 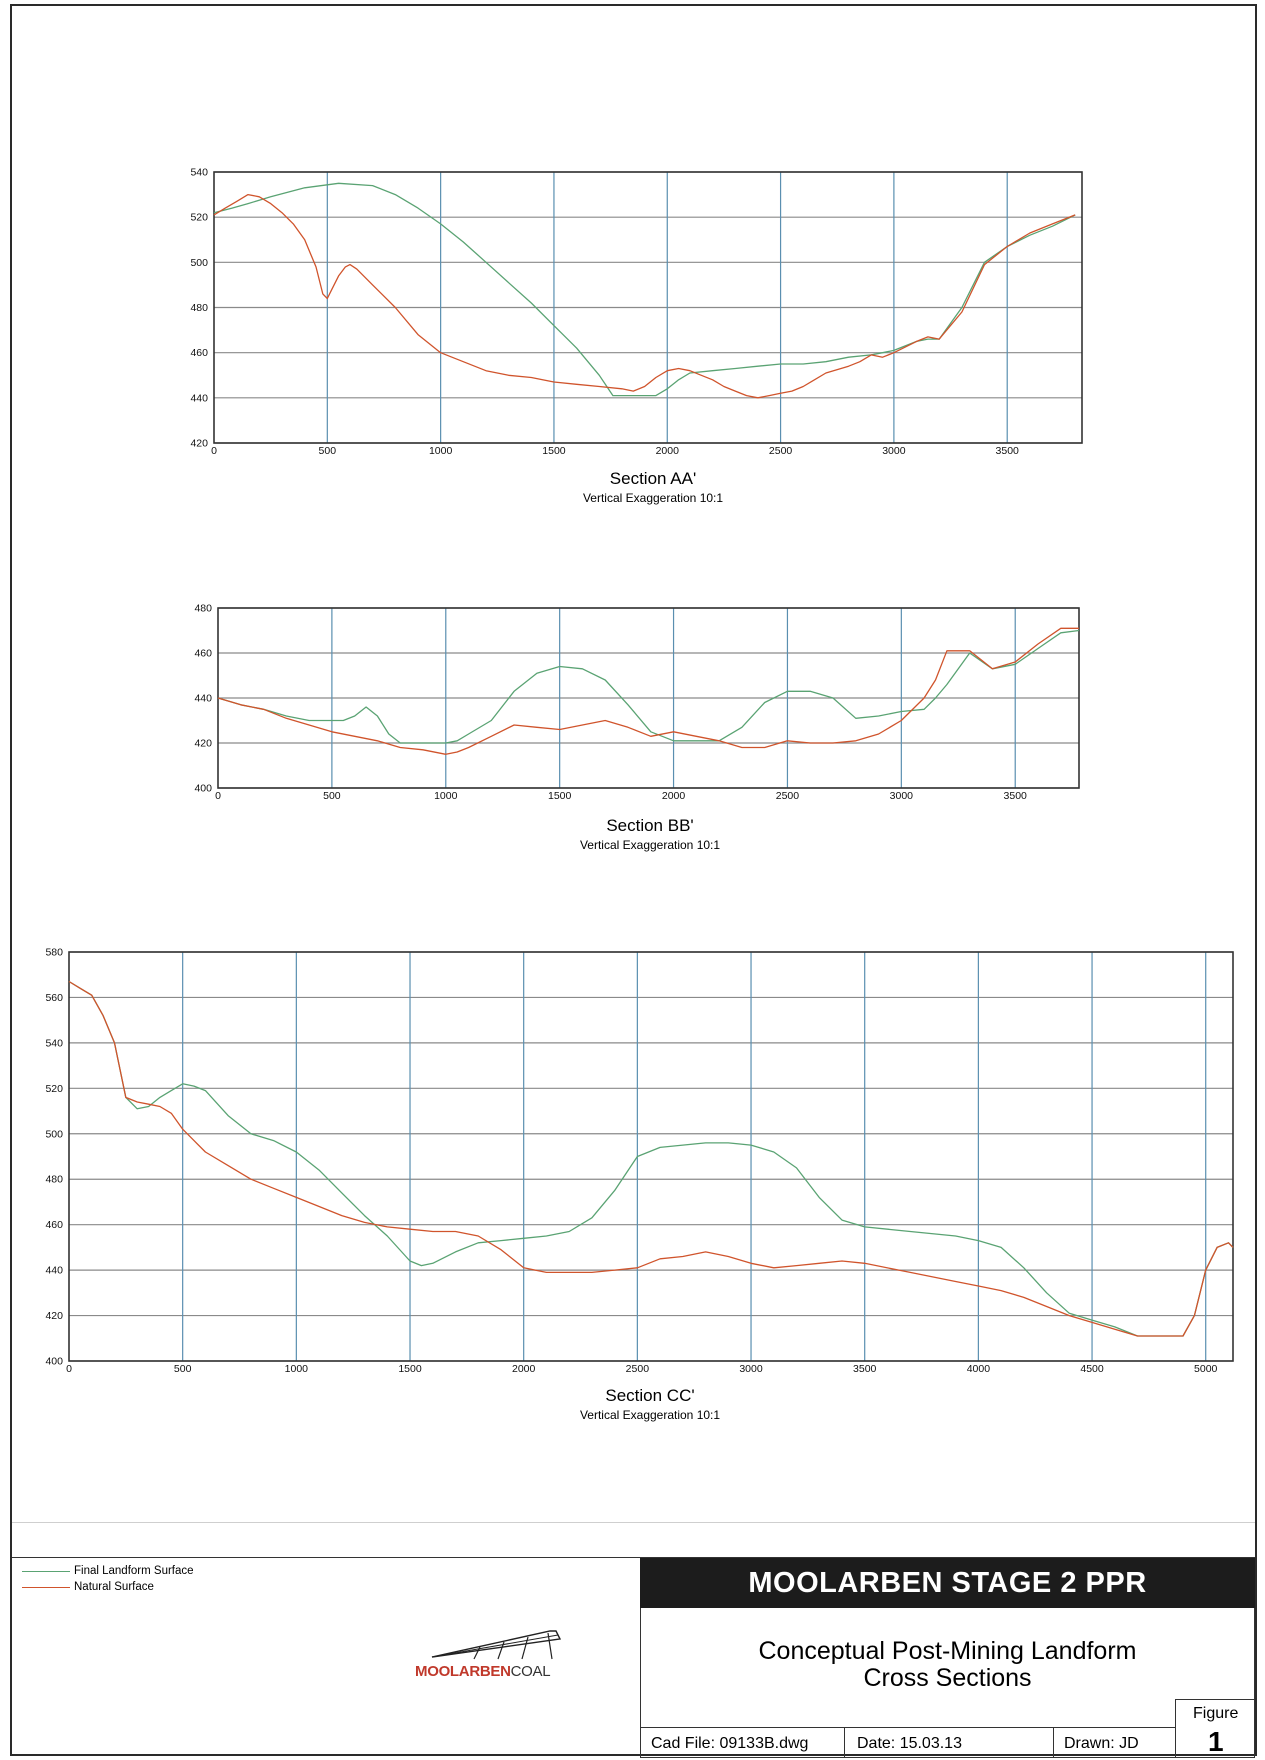 I want to click on chart-cc-ytick-label: 420, so click(x=54, y=1316).